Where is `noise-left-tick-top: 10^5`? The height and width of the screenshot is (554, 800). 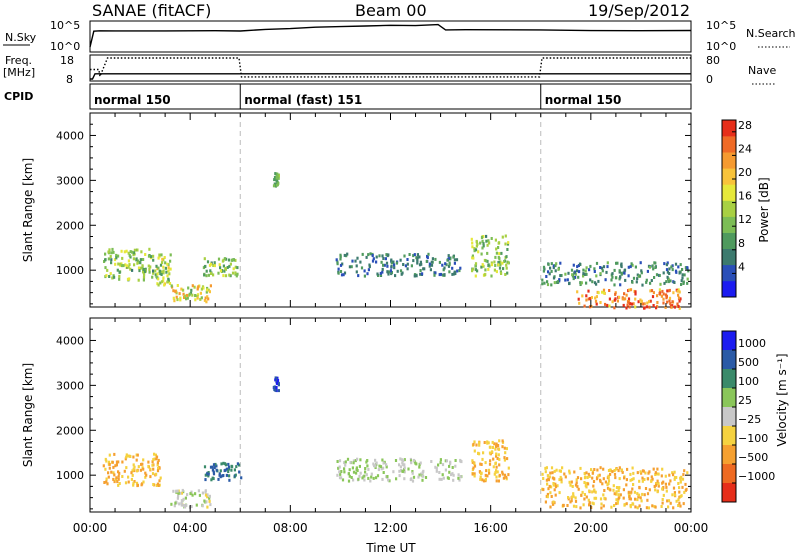 noise-left-tick-top: 10^5 is located at coordinates (65, 25).